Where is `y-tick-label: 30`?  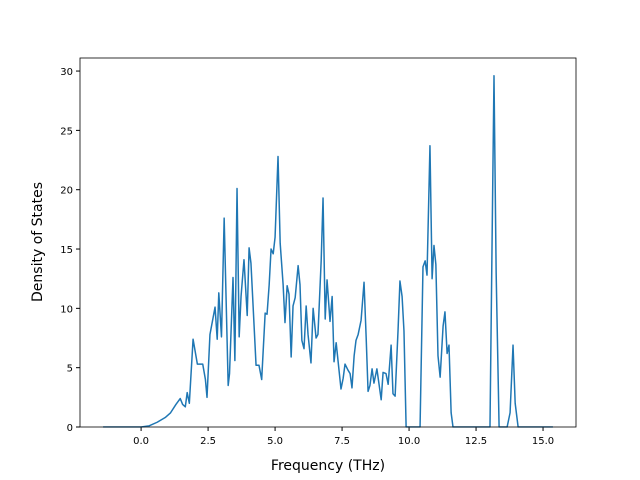
y-tick-label: 30 is located at coordinates (66, 72).